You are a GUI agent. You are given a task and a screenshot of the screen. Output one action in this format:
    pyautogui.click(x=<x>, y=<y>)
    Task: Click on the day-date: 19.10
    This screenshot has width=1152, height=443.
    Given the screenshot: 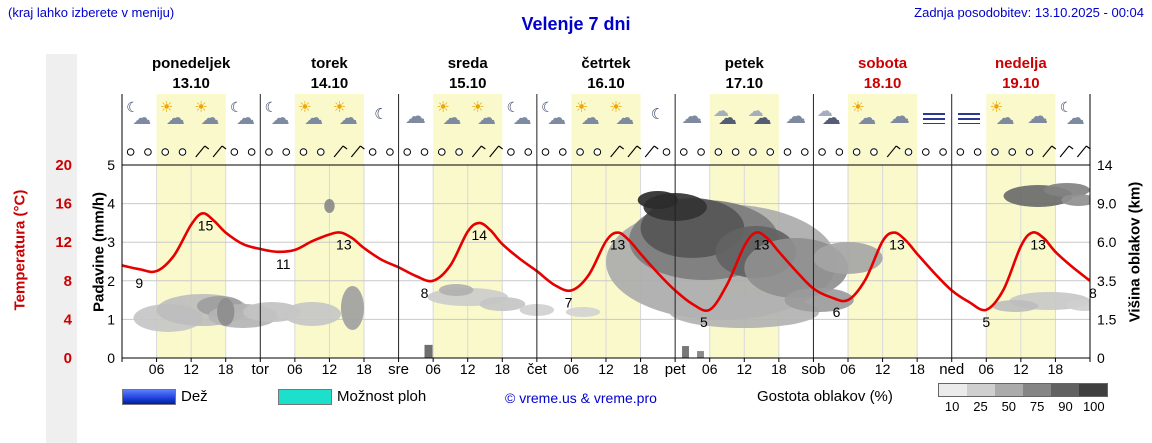 What is the action you would take?
    pyautogui.click(x=1021, y=83)
    